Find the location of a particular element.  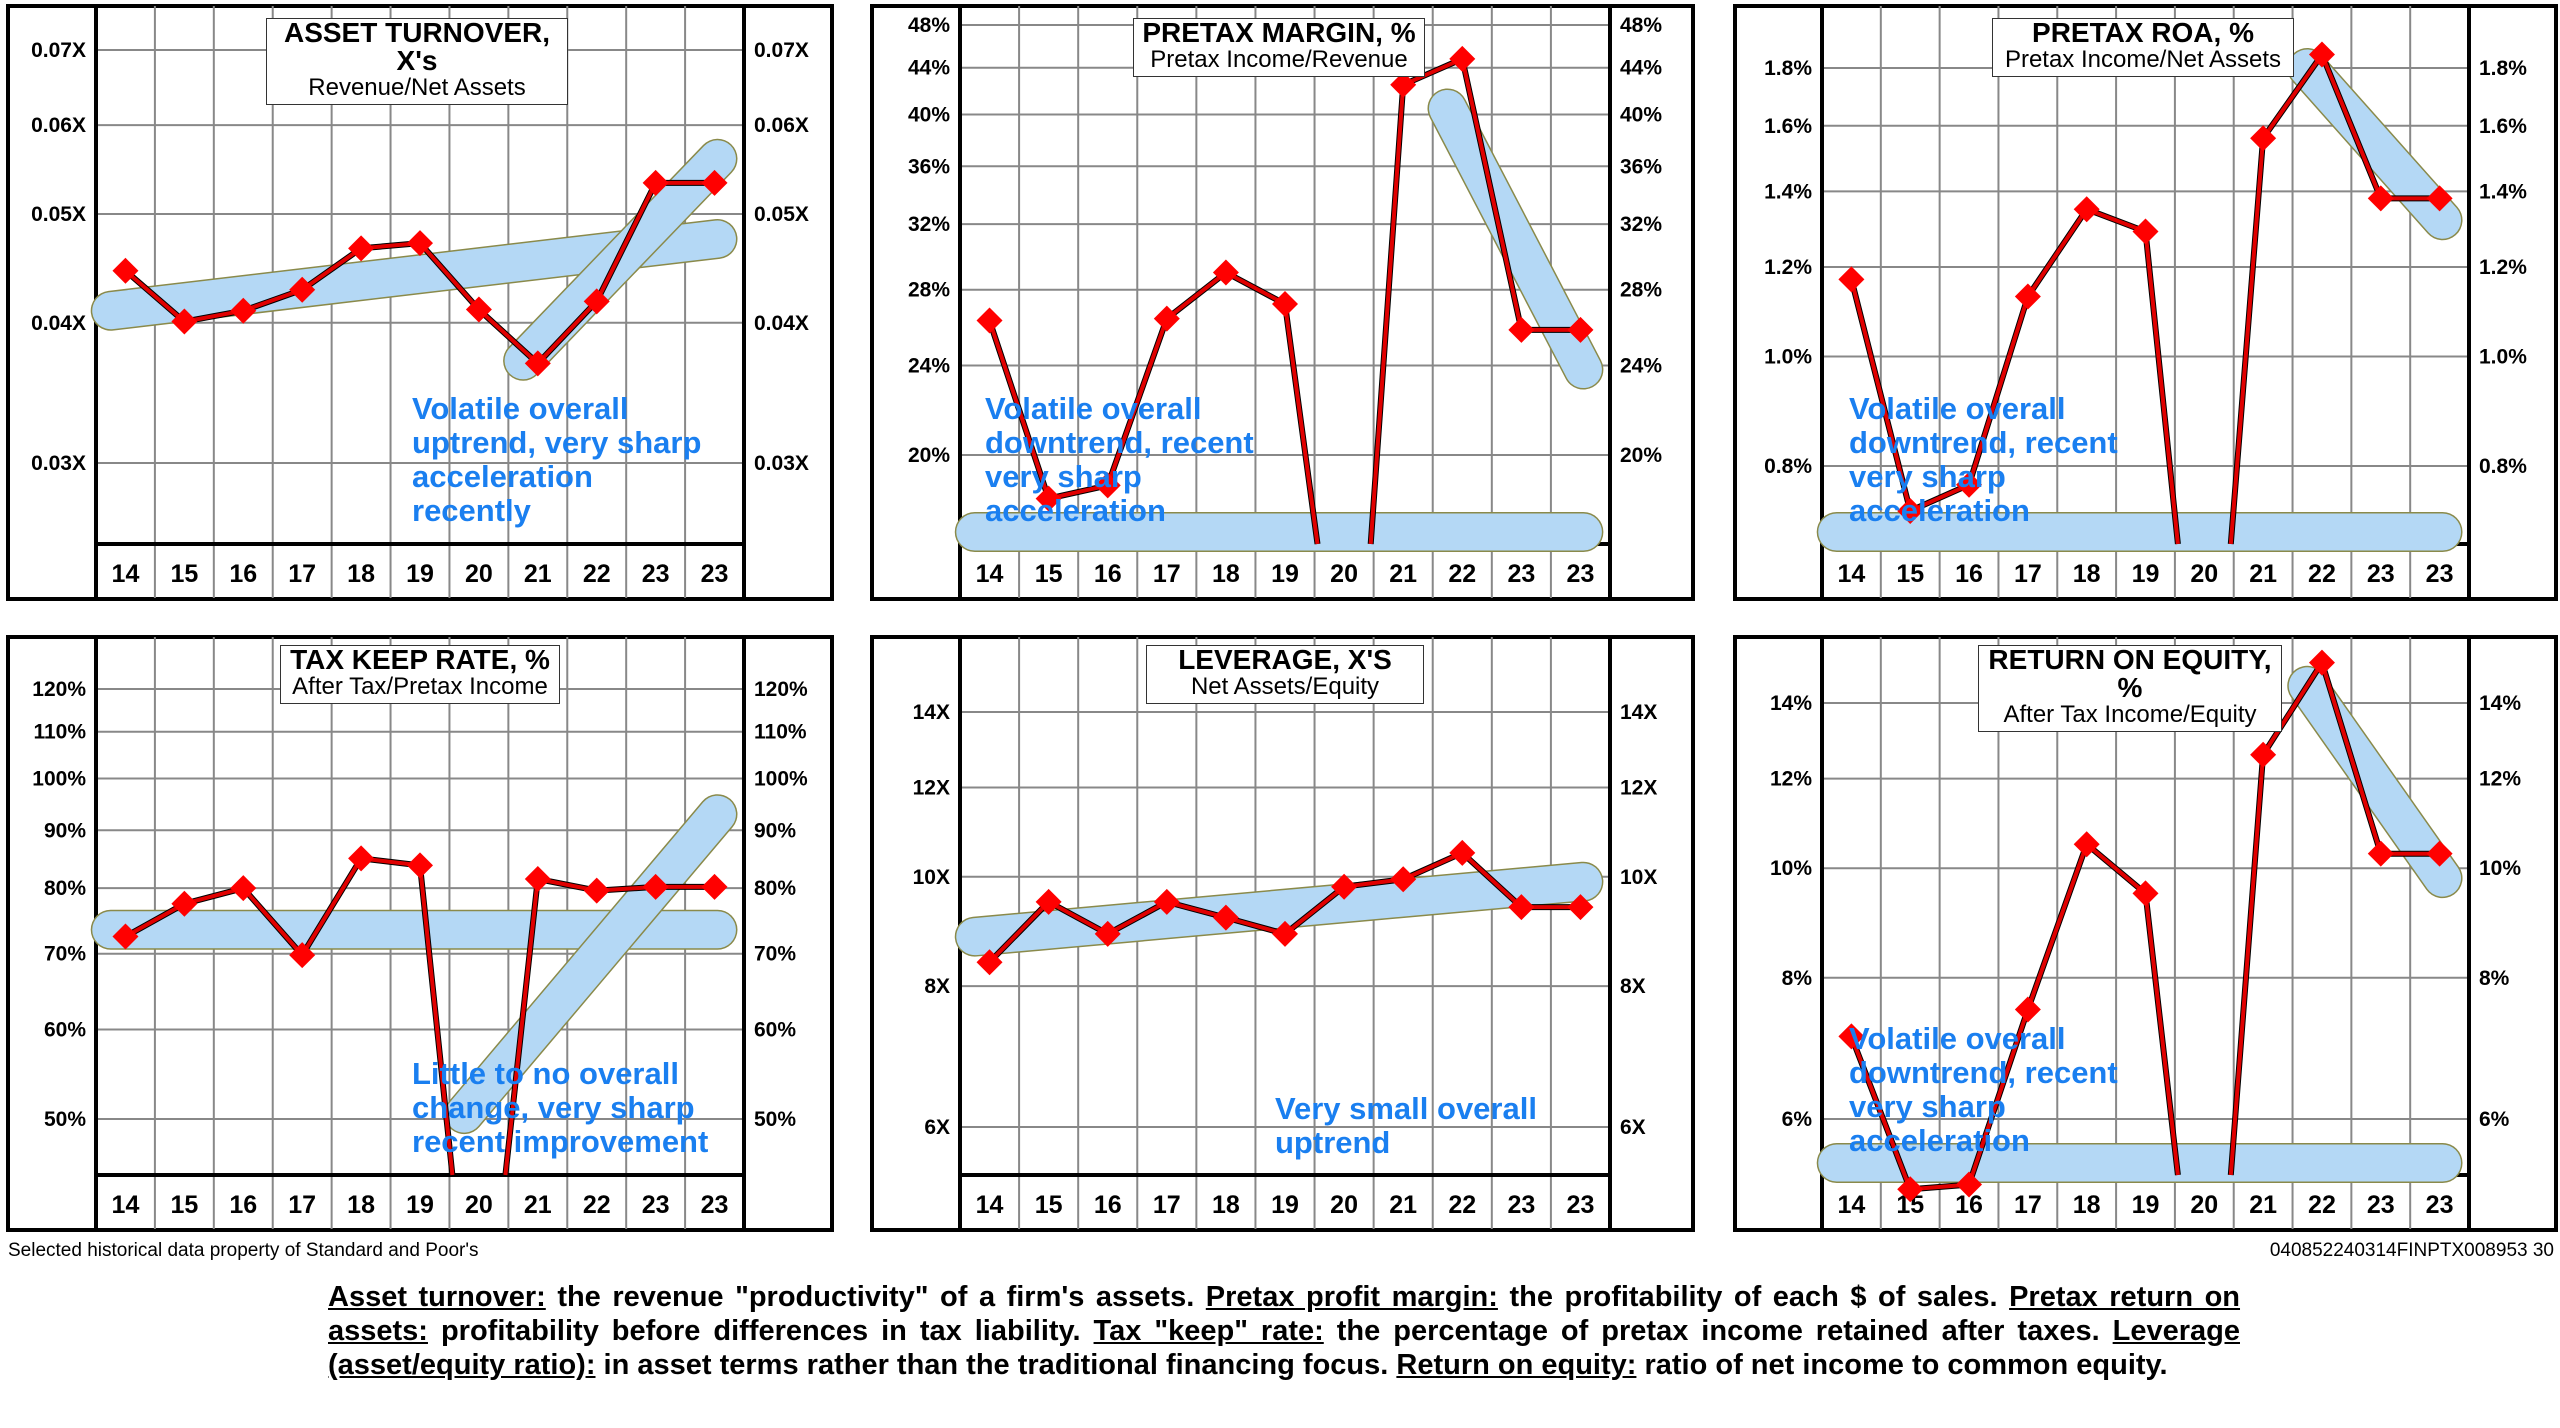

chart-title-box: LEVERAGE, X'S Net Assets/Equity is located at coordinates (1285, 674).